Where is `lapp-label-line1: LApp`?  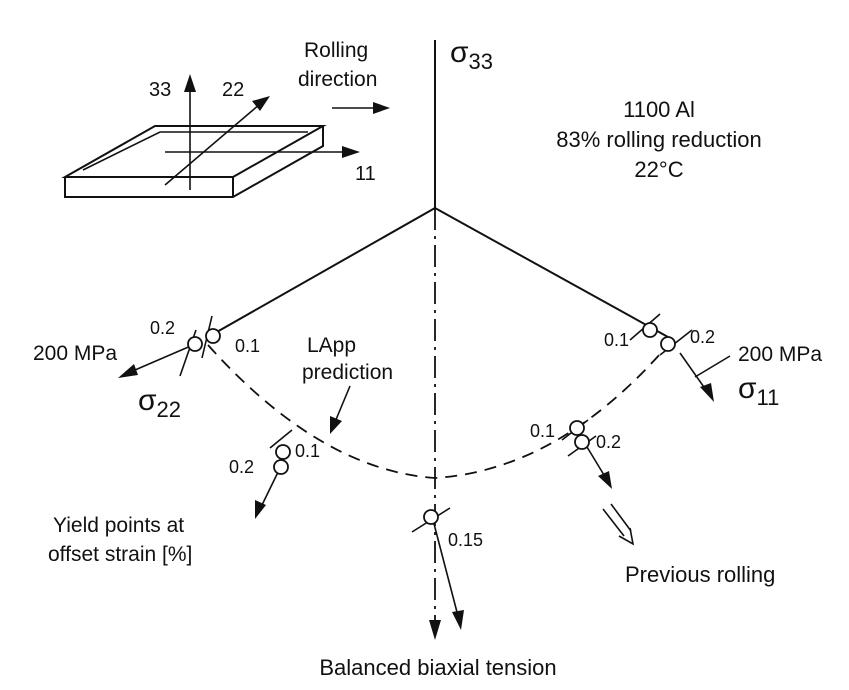
lapp-label-line1: LApp is located at coordinates (331, 345).